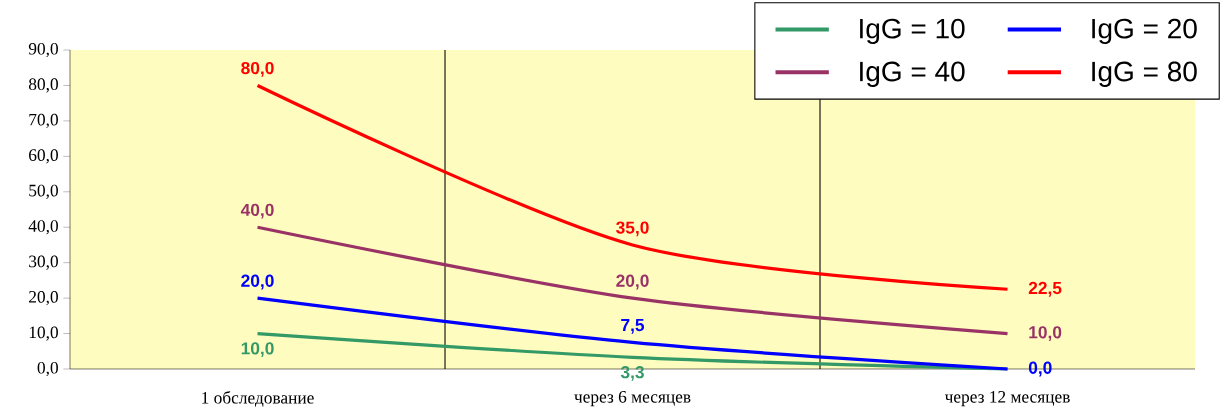 The width and height of the screenshot is (1223, 419). Describe the element at coordinates (633, 326) in the screenshot. I see `data-label: 7,5` at that location.